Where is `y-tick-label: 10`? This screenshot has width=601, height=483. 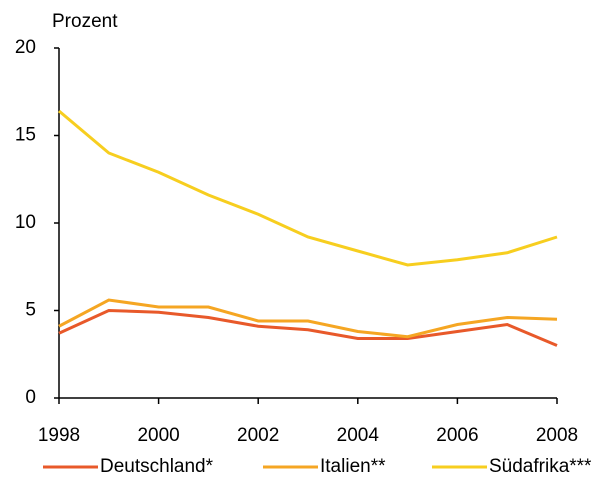
y-tick-label: 10 is located at coordinates (25, 222).